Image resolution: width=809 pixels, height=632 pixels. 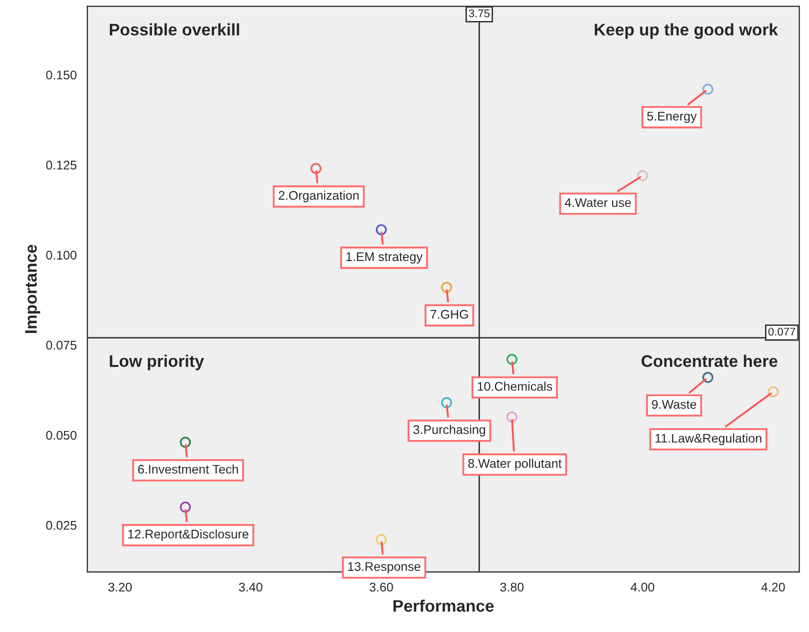 I want to click on x-tick-label: 4.00, so click(x=642, y=587).